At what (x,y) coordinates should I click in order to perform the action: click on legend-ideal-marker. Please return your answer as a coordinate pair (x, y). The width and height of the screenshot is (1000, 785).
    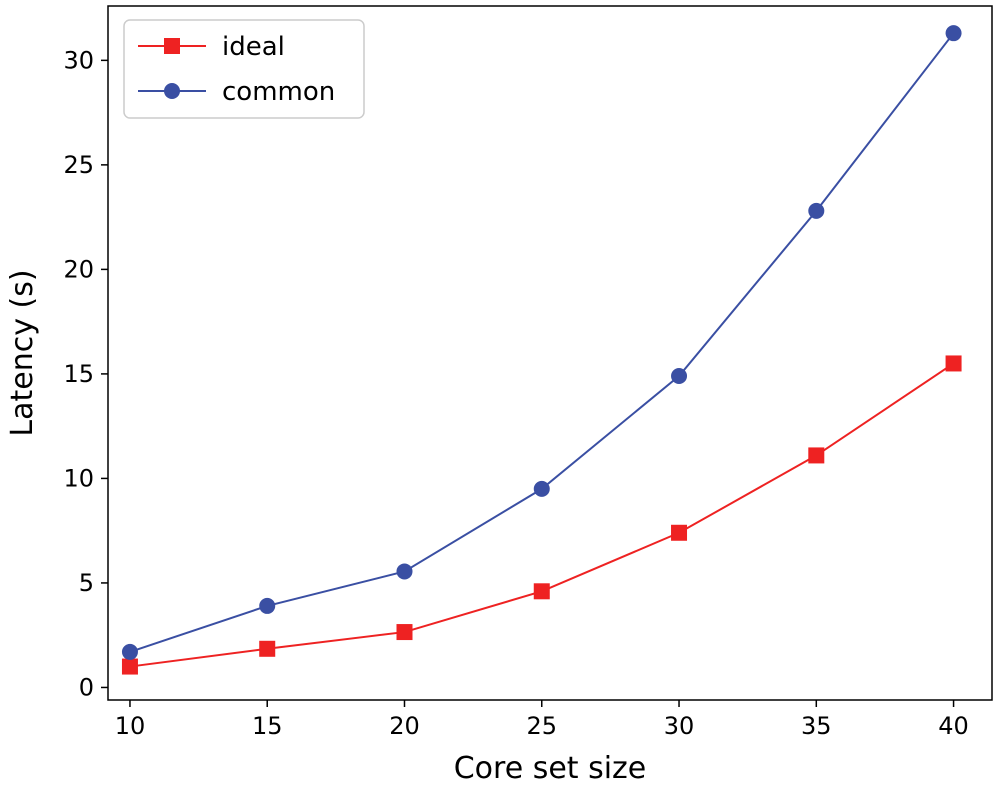
    Looking at the image, I should click on (172, 46).